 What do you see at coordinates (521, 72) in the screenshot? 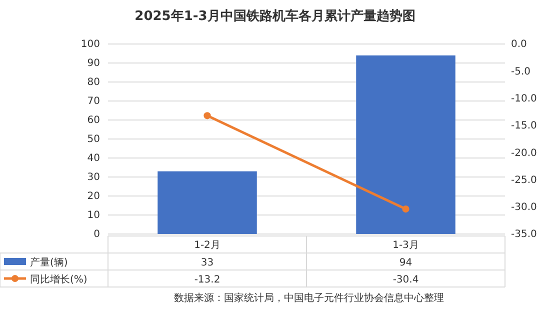
I see `y2-tick-label: -5.0` at bounding box center [521, 72].